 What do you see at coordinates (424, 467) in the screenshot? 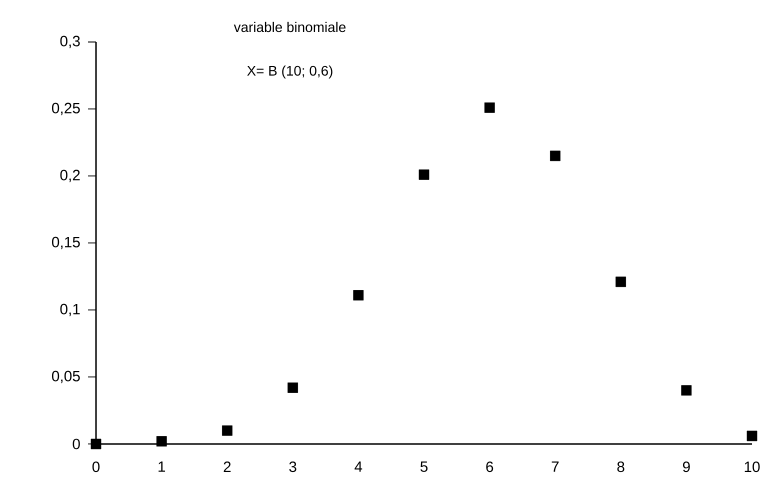
I see `x-tick-label: 5` at bounding box center [424, 467].